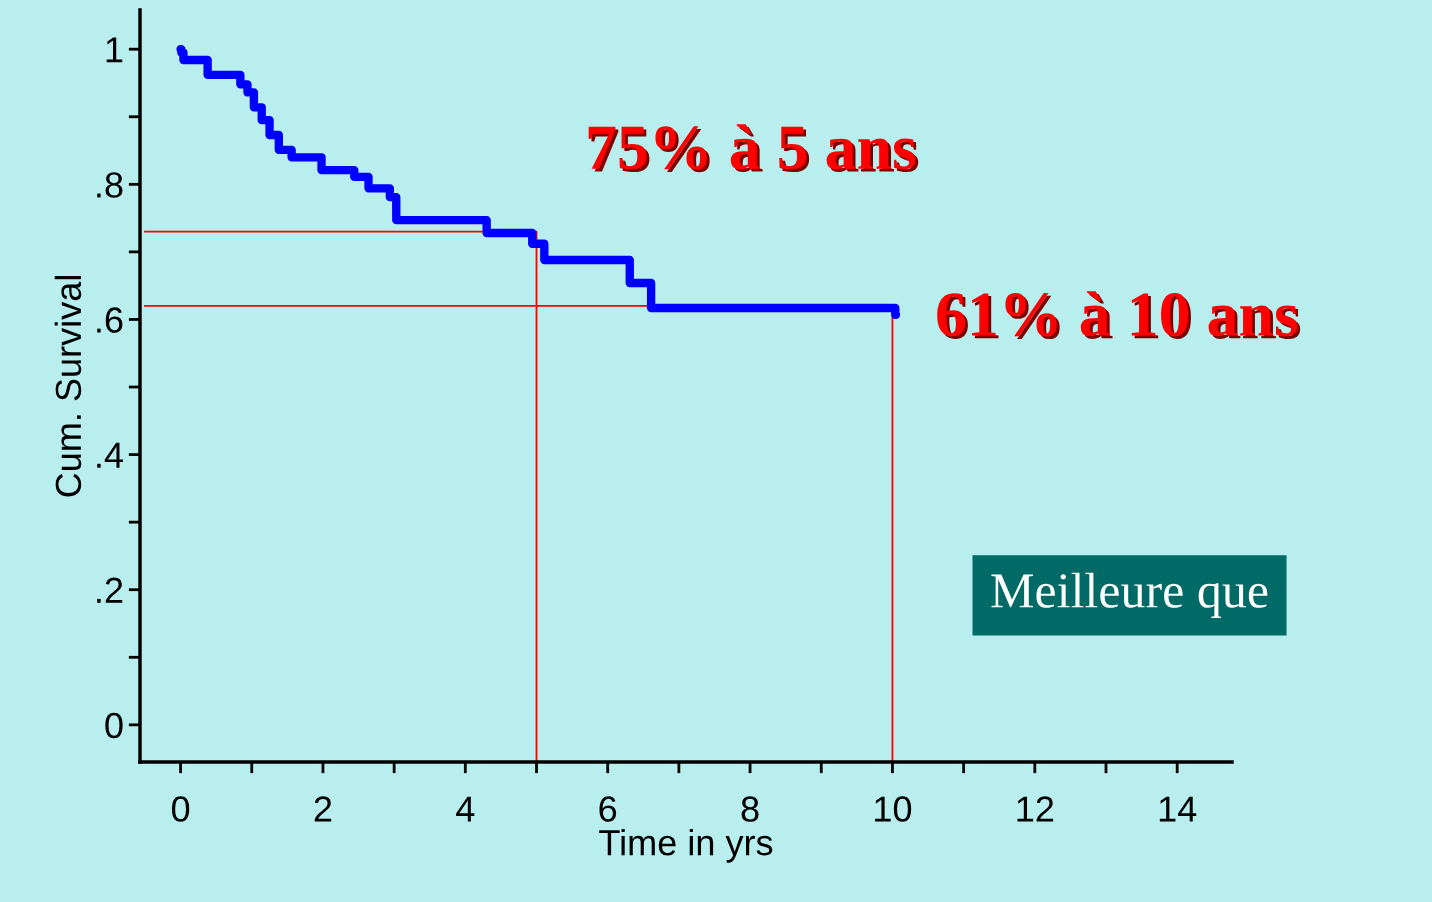 The image size is (1432, 902). I want to click on x-tick-label: 2, so click(323, 809).